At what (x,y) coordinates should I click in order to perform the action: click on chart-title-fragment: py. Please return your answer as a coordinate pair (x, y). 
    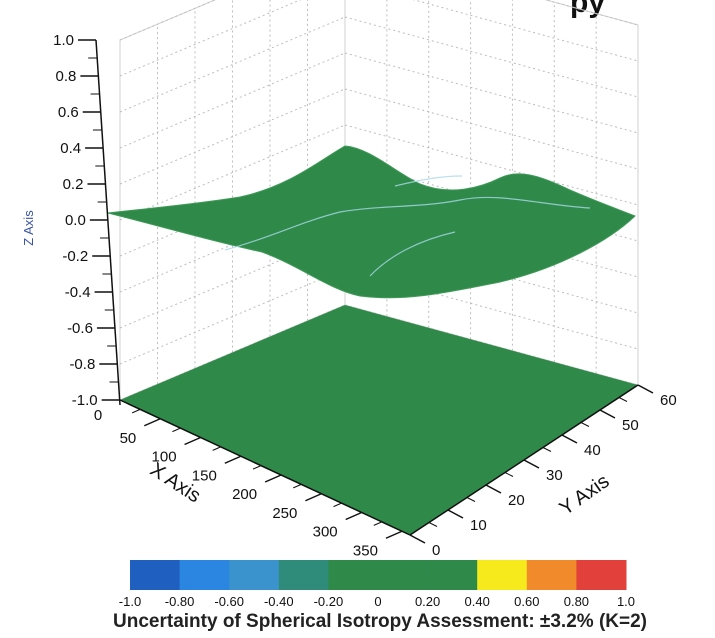
    Looking at the image, I should click on (587, 9).